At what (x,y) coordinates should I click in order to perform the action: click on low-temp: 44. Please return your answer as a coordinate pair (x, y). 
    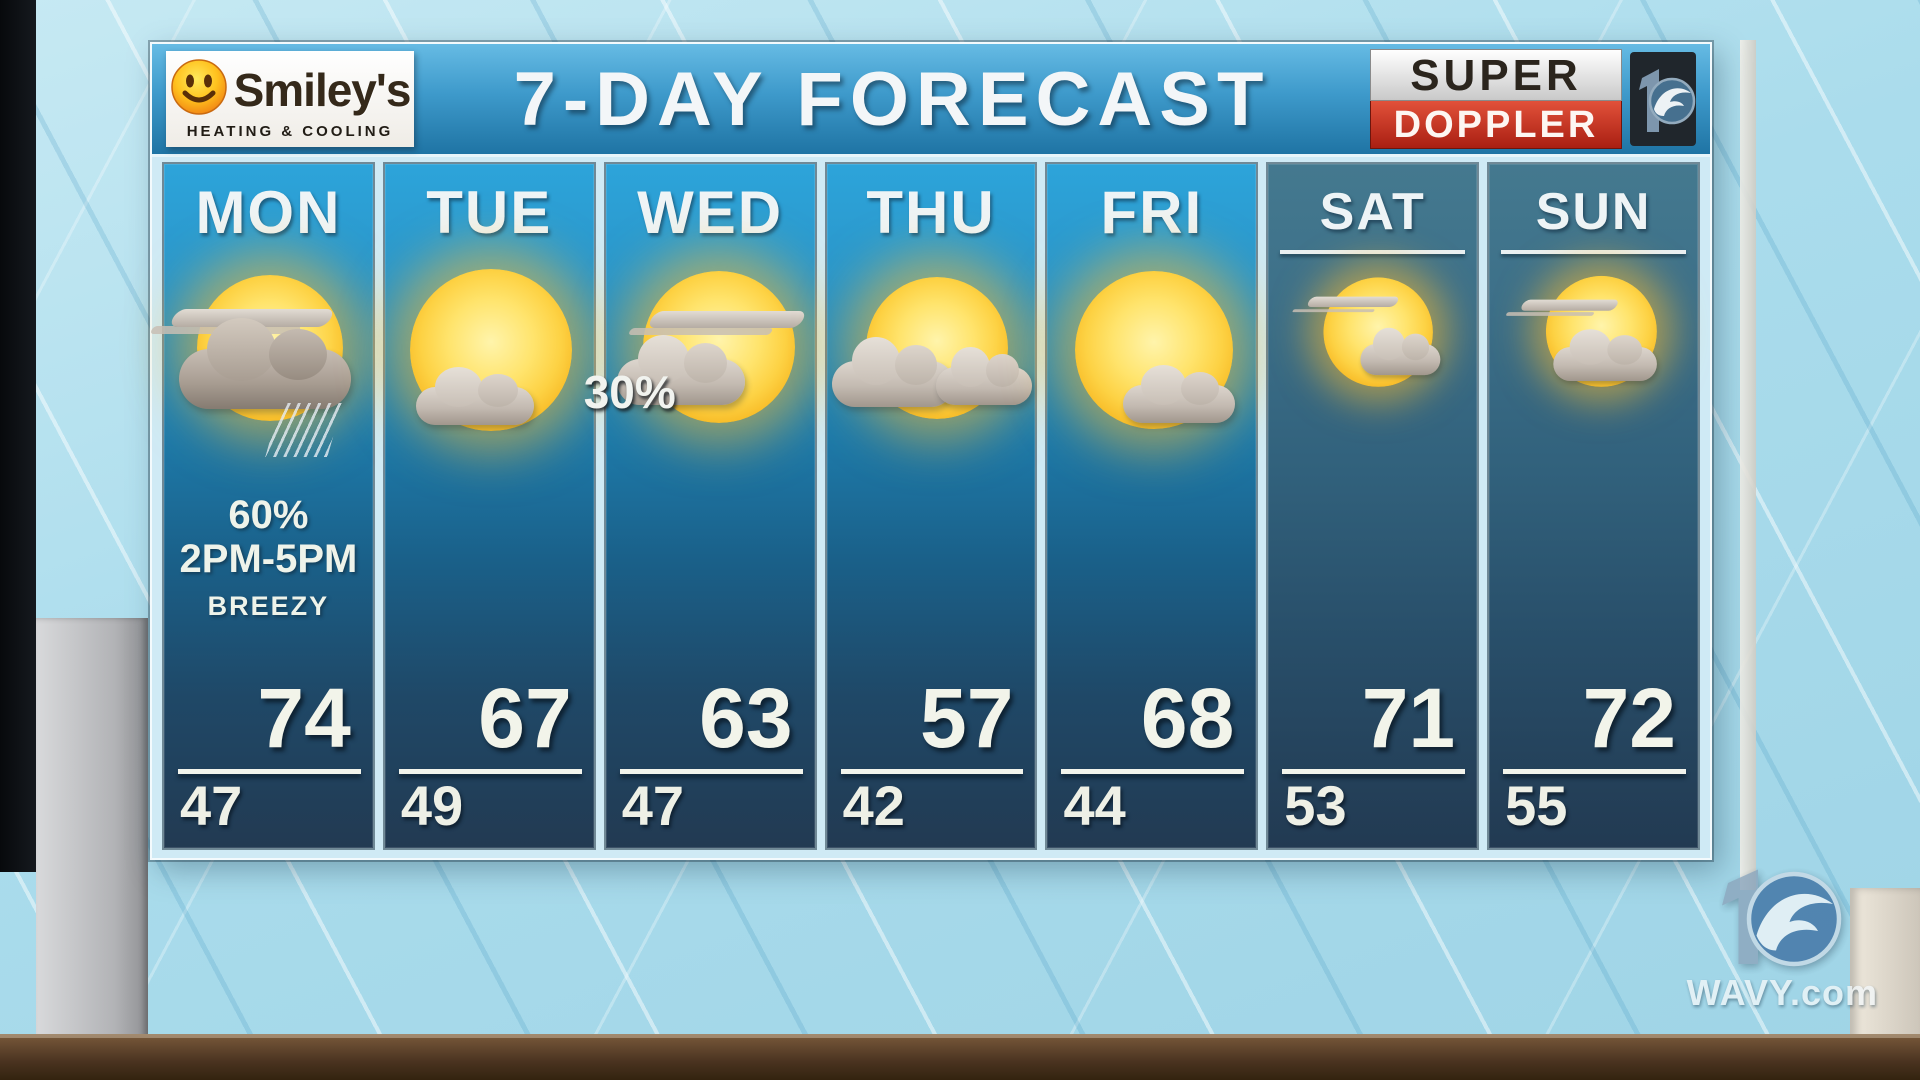
    Looking at the image, I should click on (1094, 805).